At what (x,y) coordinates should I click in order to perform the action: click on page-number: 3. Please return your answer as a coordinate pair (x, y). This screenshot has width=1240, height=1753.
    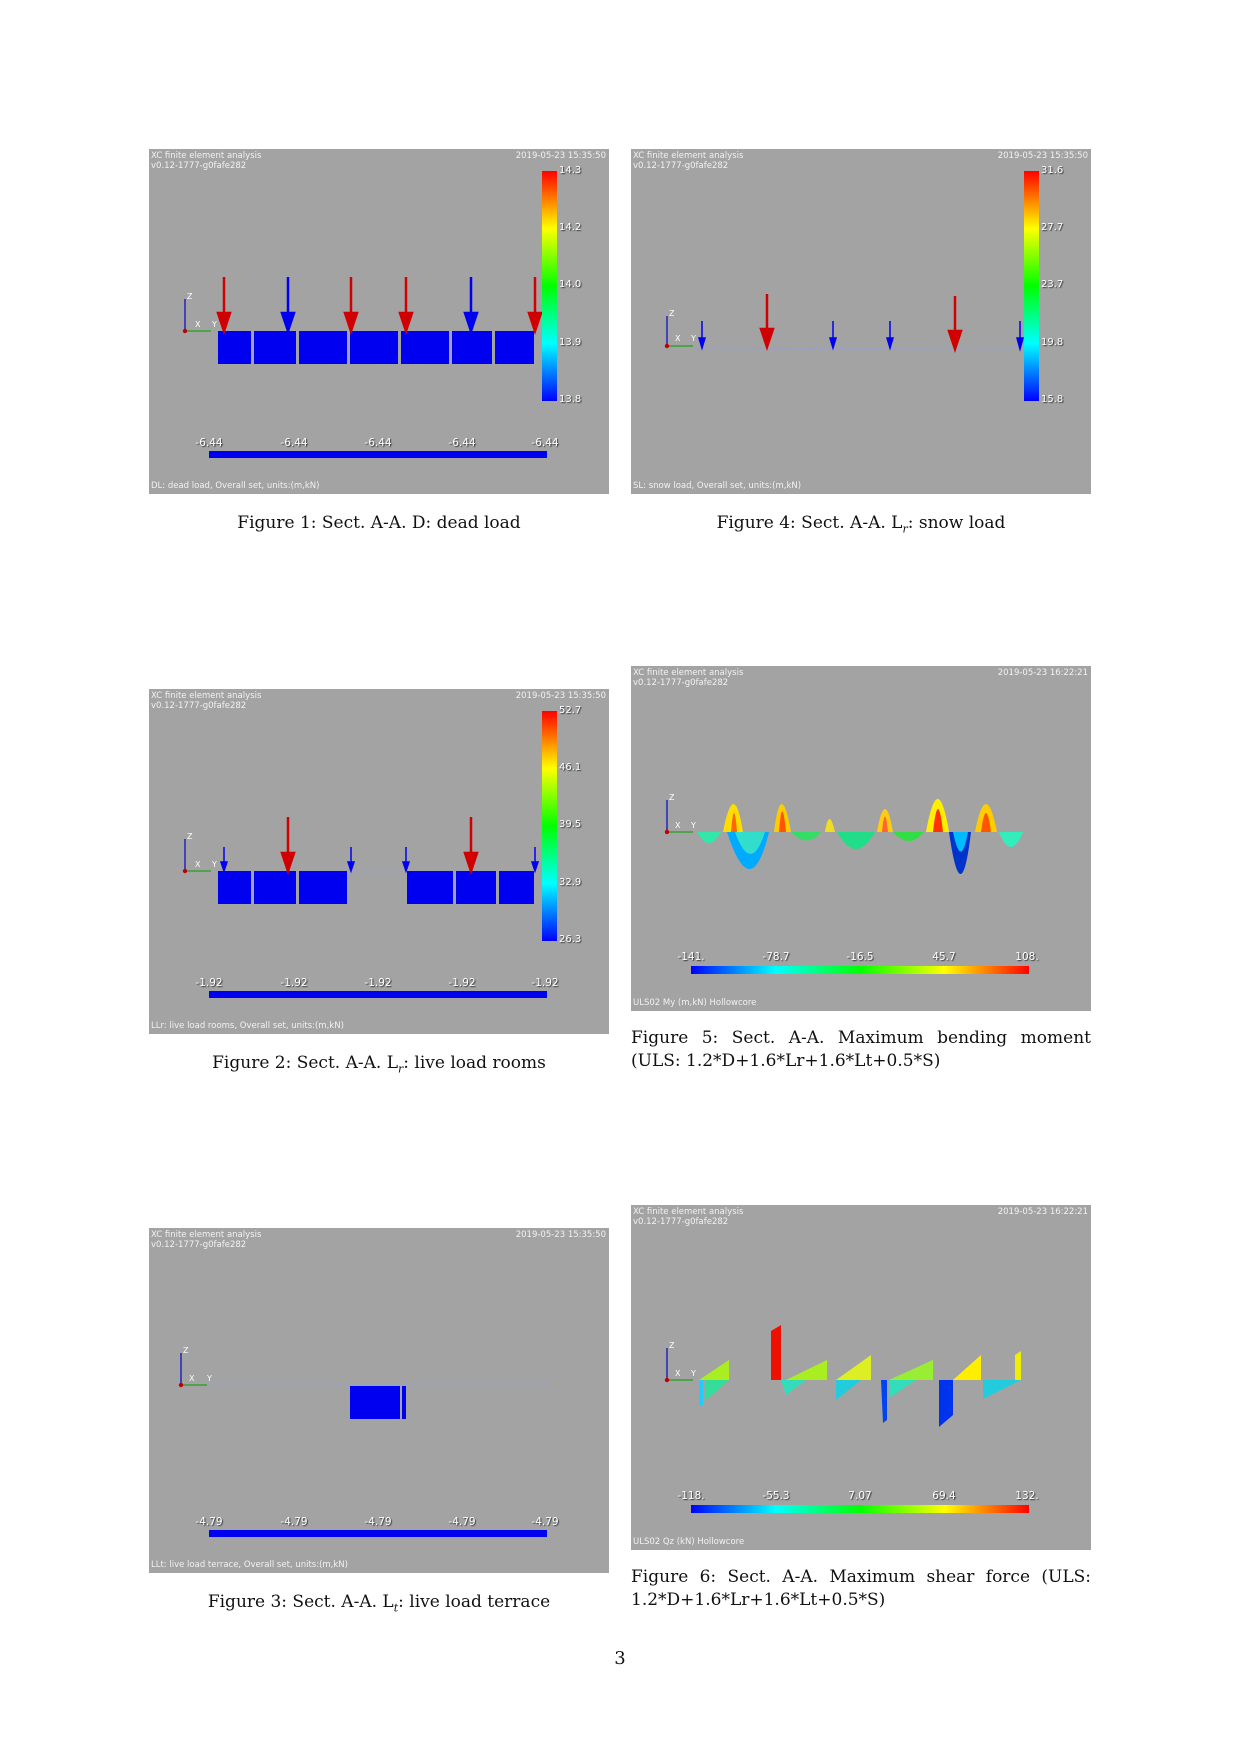
    Looking at the image, I should click on (620, 1658).